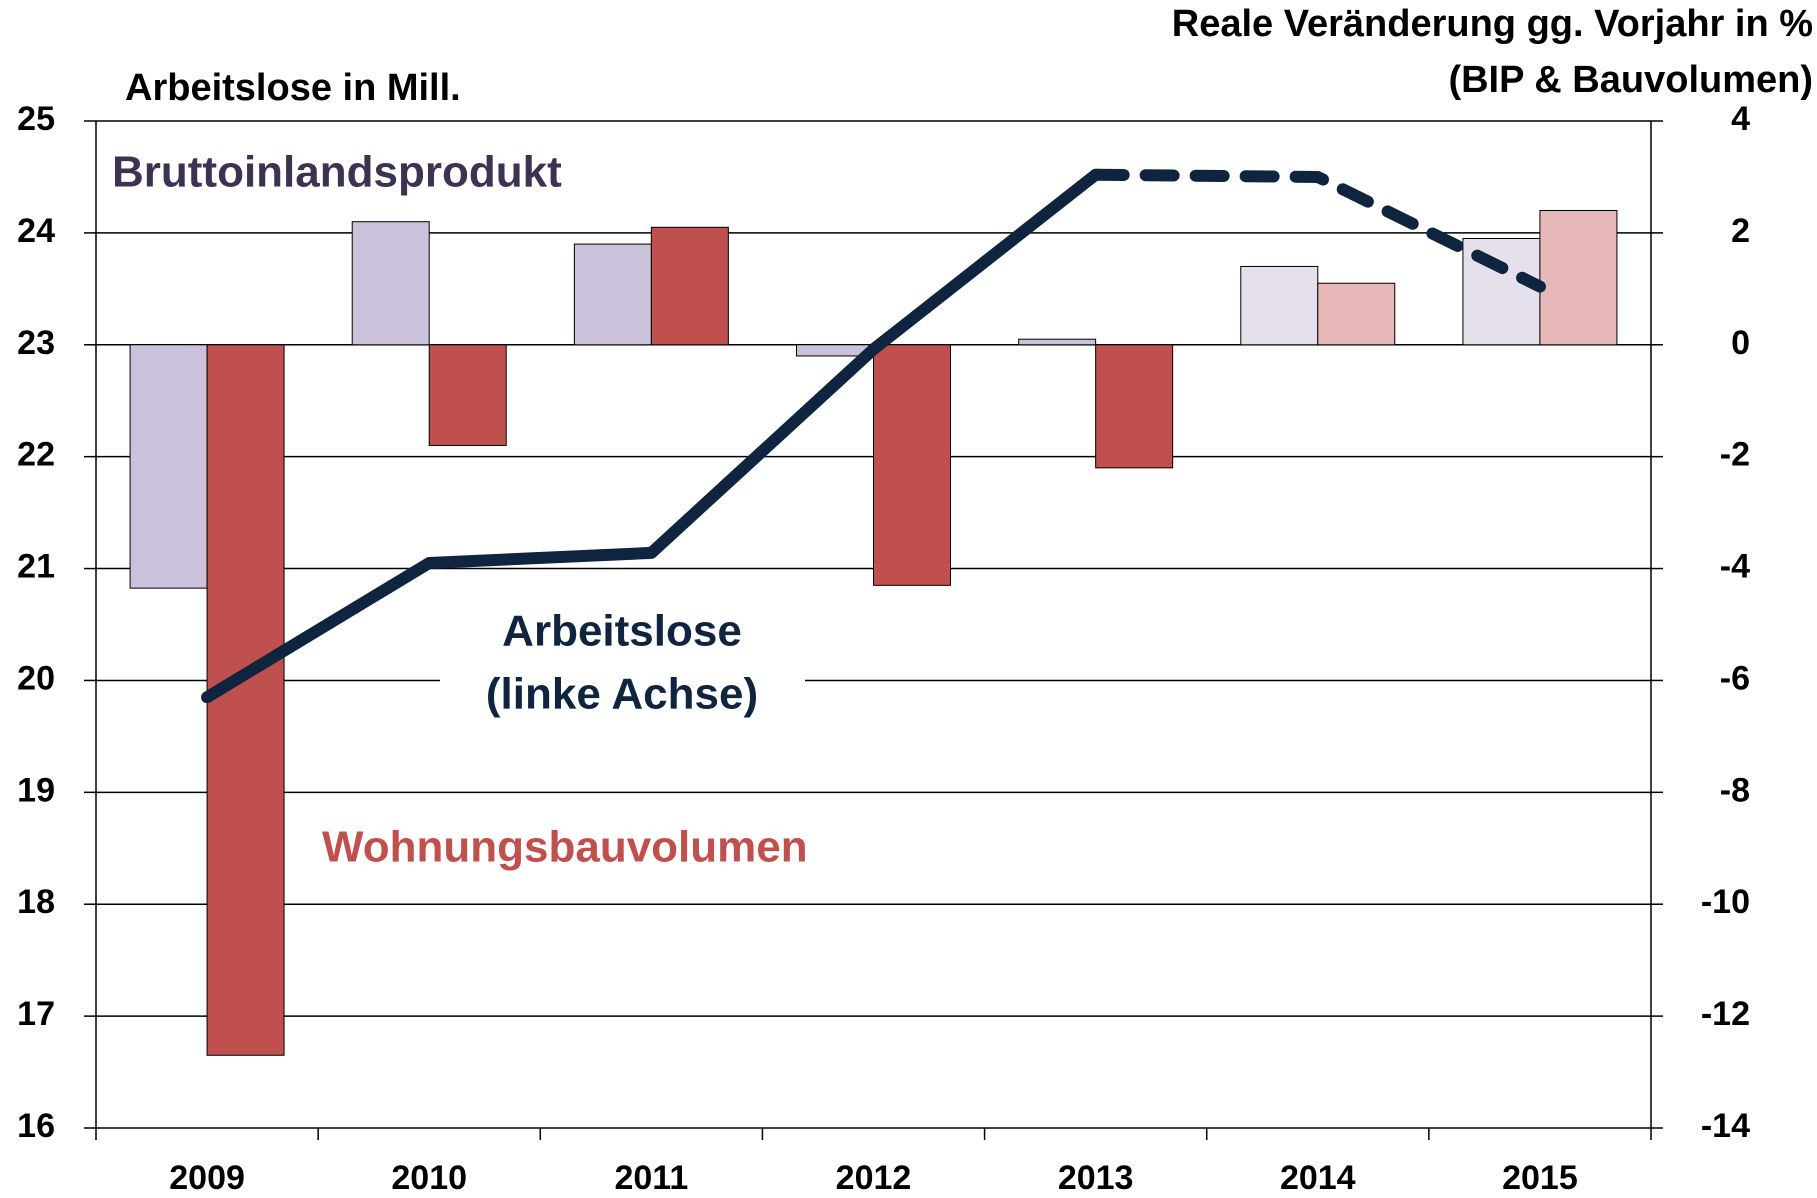  I want to click on y2-tick-label: 4, so click(1740, 119).